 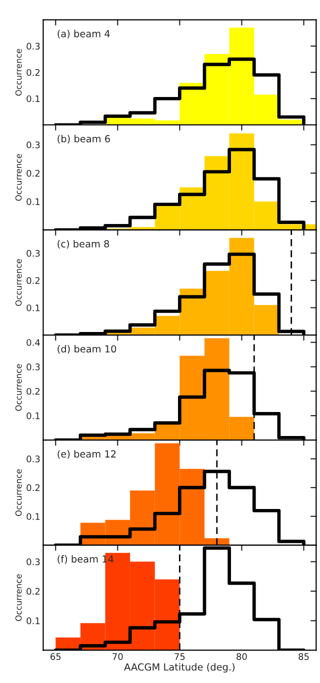 I want to click on annotation: (d) beam 10, so click(x=87, y=349).